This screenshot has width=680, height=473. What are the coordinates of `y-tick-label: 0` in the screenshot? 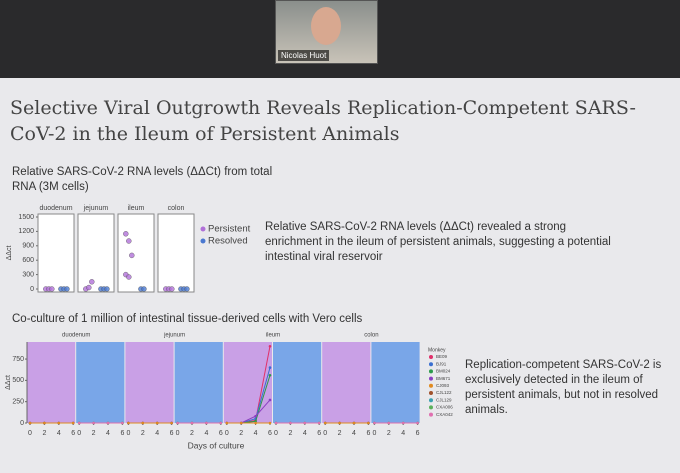 It's located at (32, 289).